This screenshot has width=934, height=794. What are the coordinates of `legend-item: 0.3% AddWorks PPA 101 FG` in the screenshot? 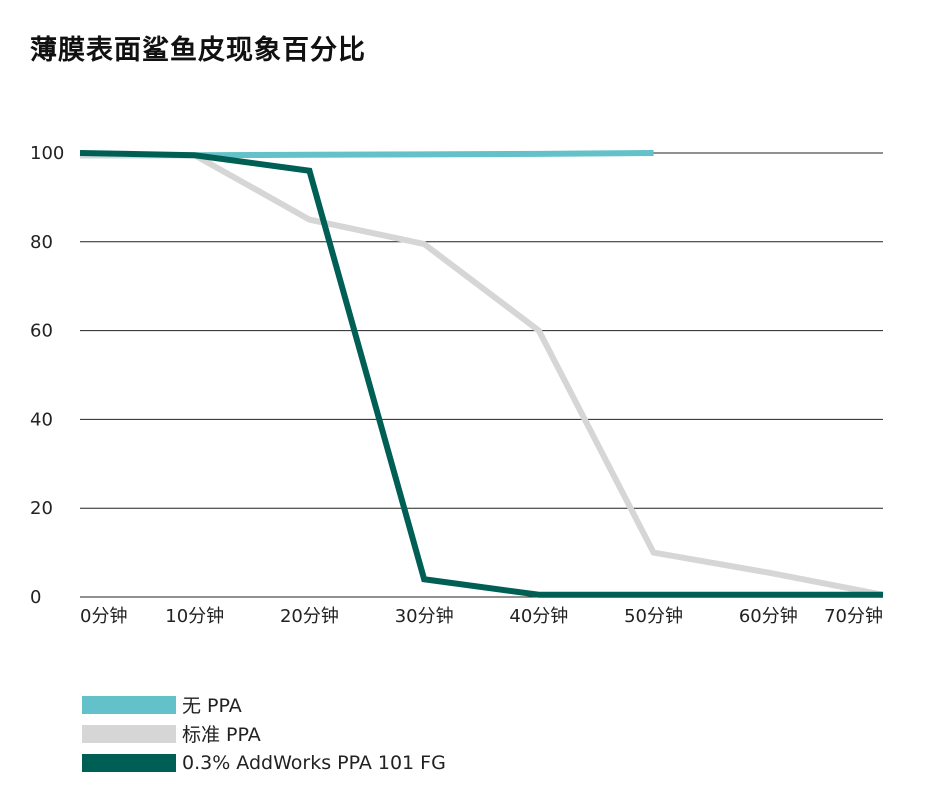 It's located at (264, 762).